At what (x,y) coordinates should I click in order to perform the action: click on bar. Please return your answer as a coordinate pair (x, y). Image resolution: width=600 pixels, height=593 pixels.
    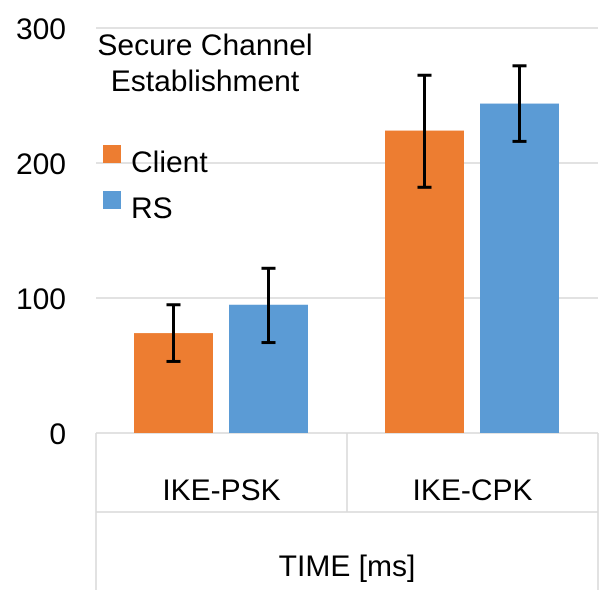
    Looking at the image, I should click on (519, 268).